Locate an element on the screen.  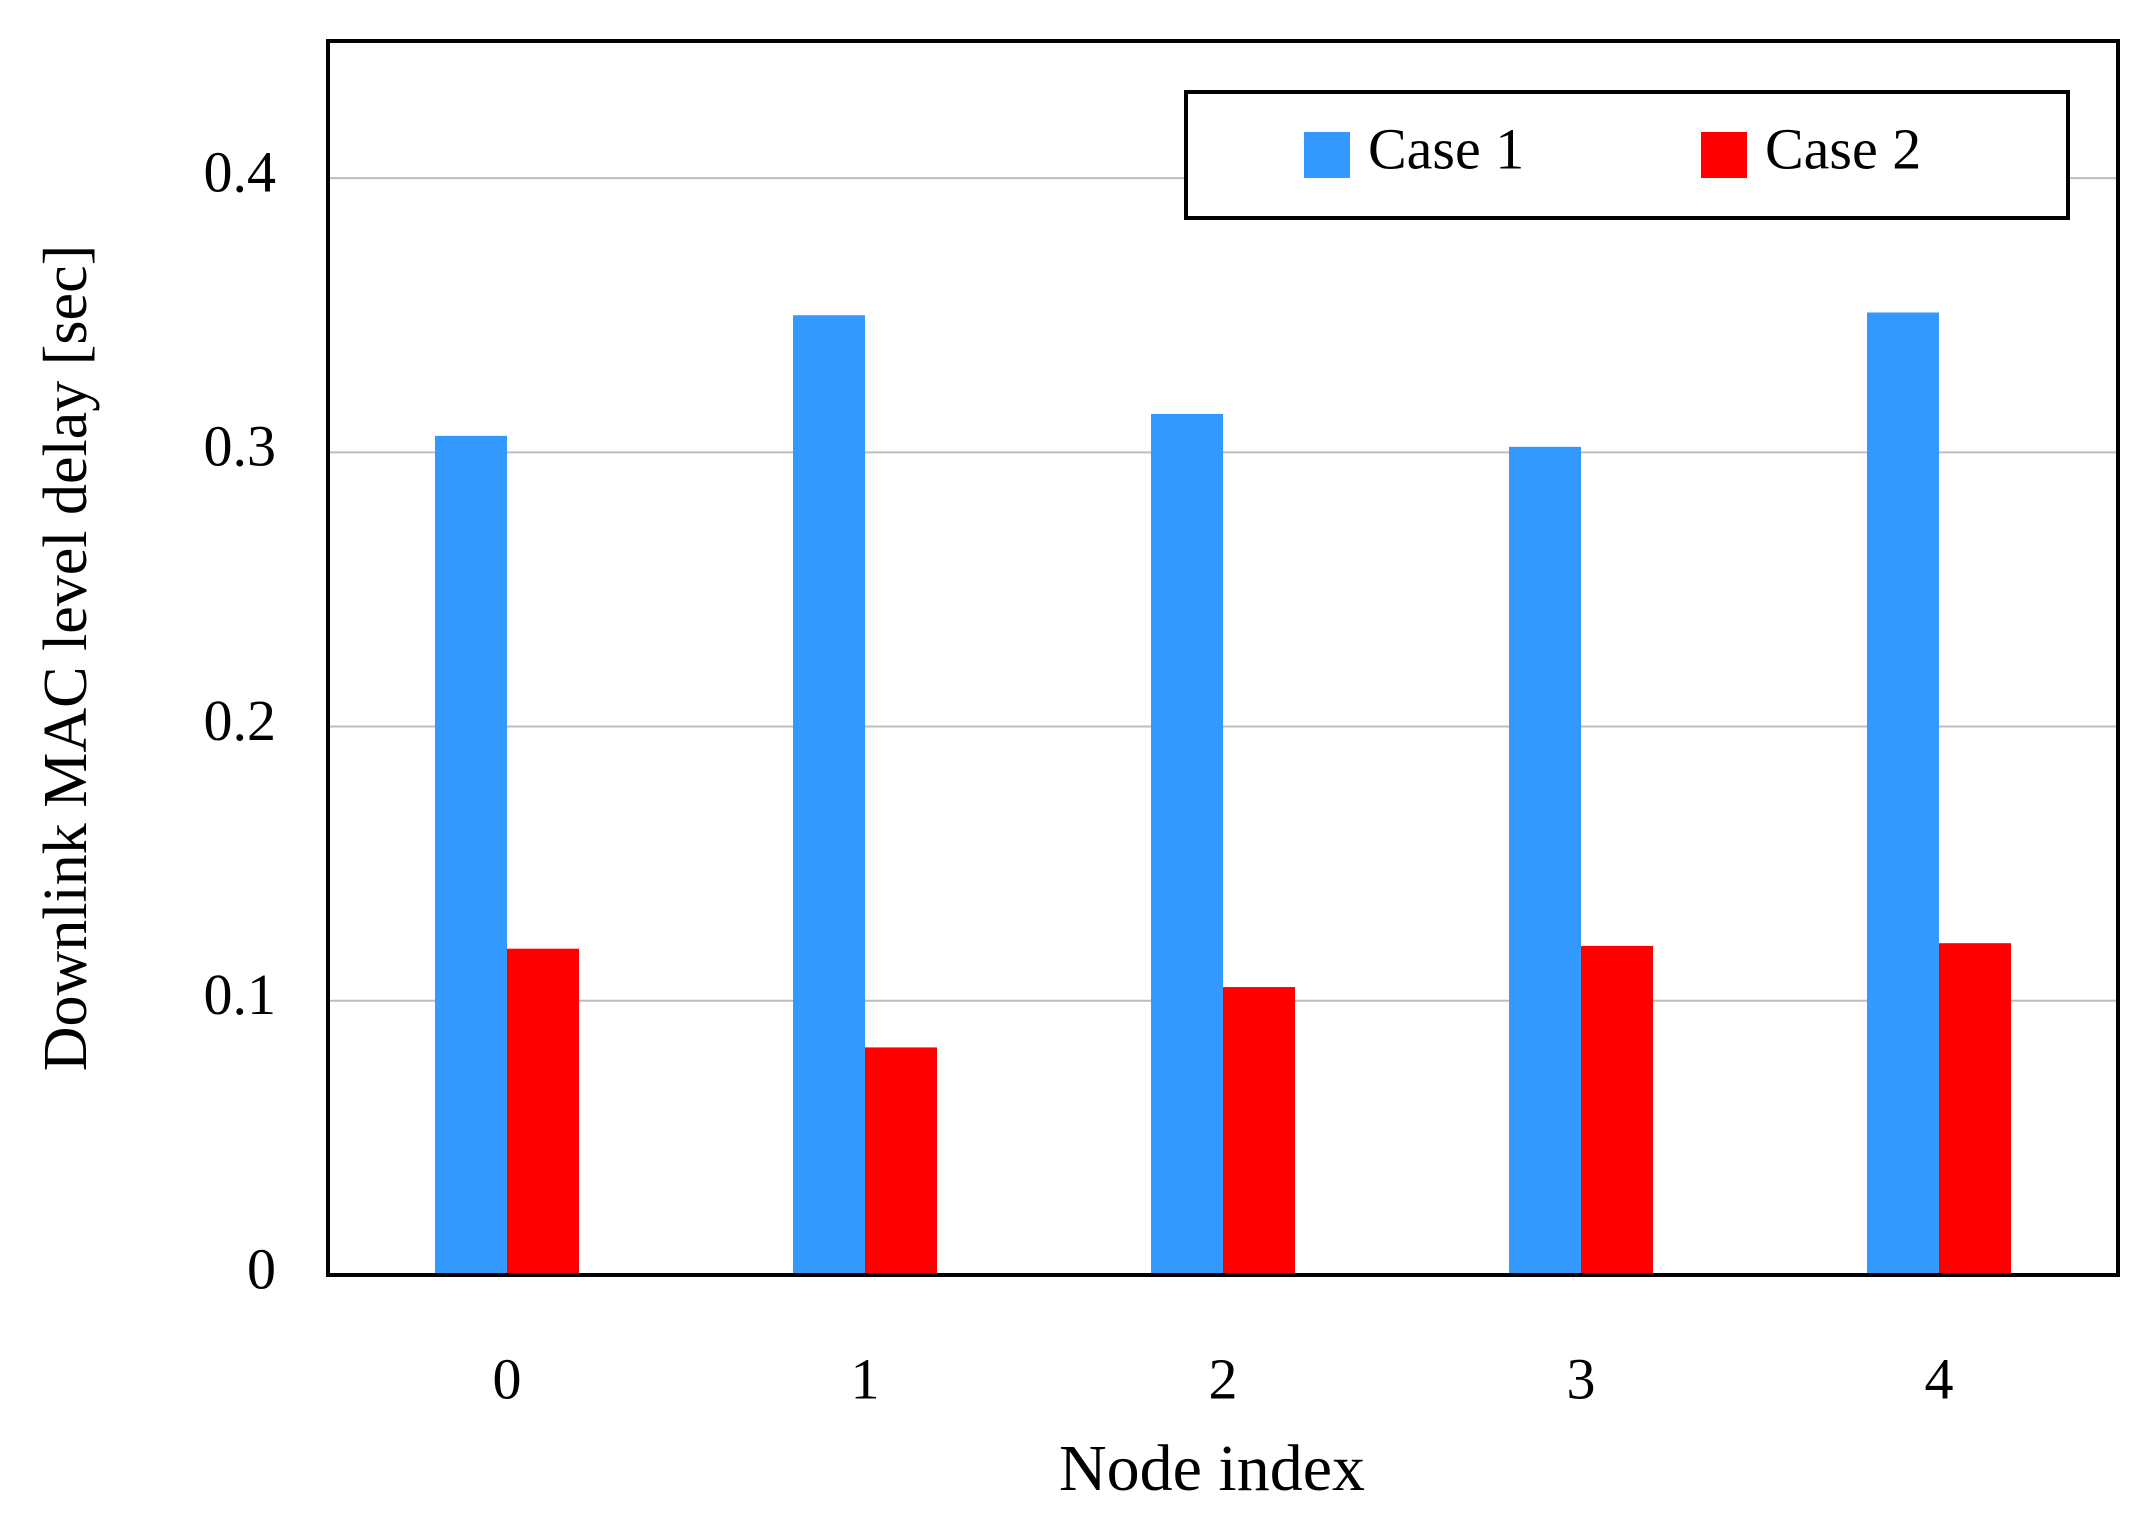
legend-label: Case 2 is located at coordinates (1843, 148).